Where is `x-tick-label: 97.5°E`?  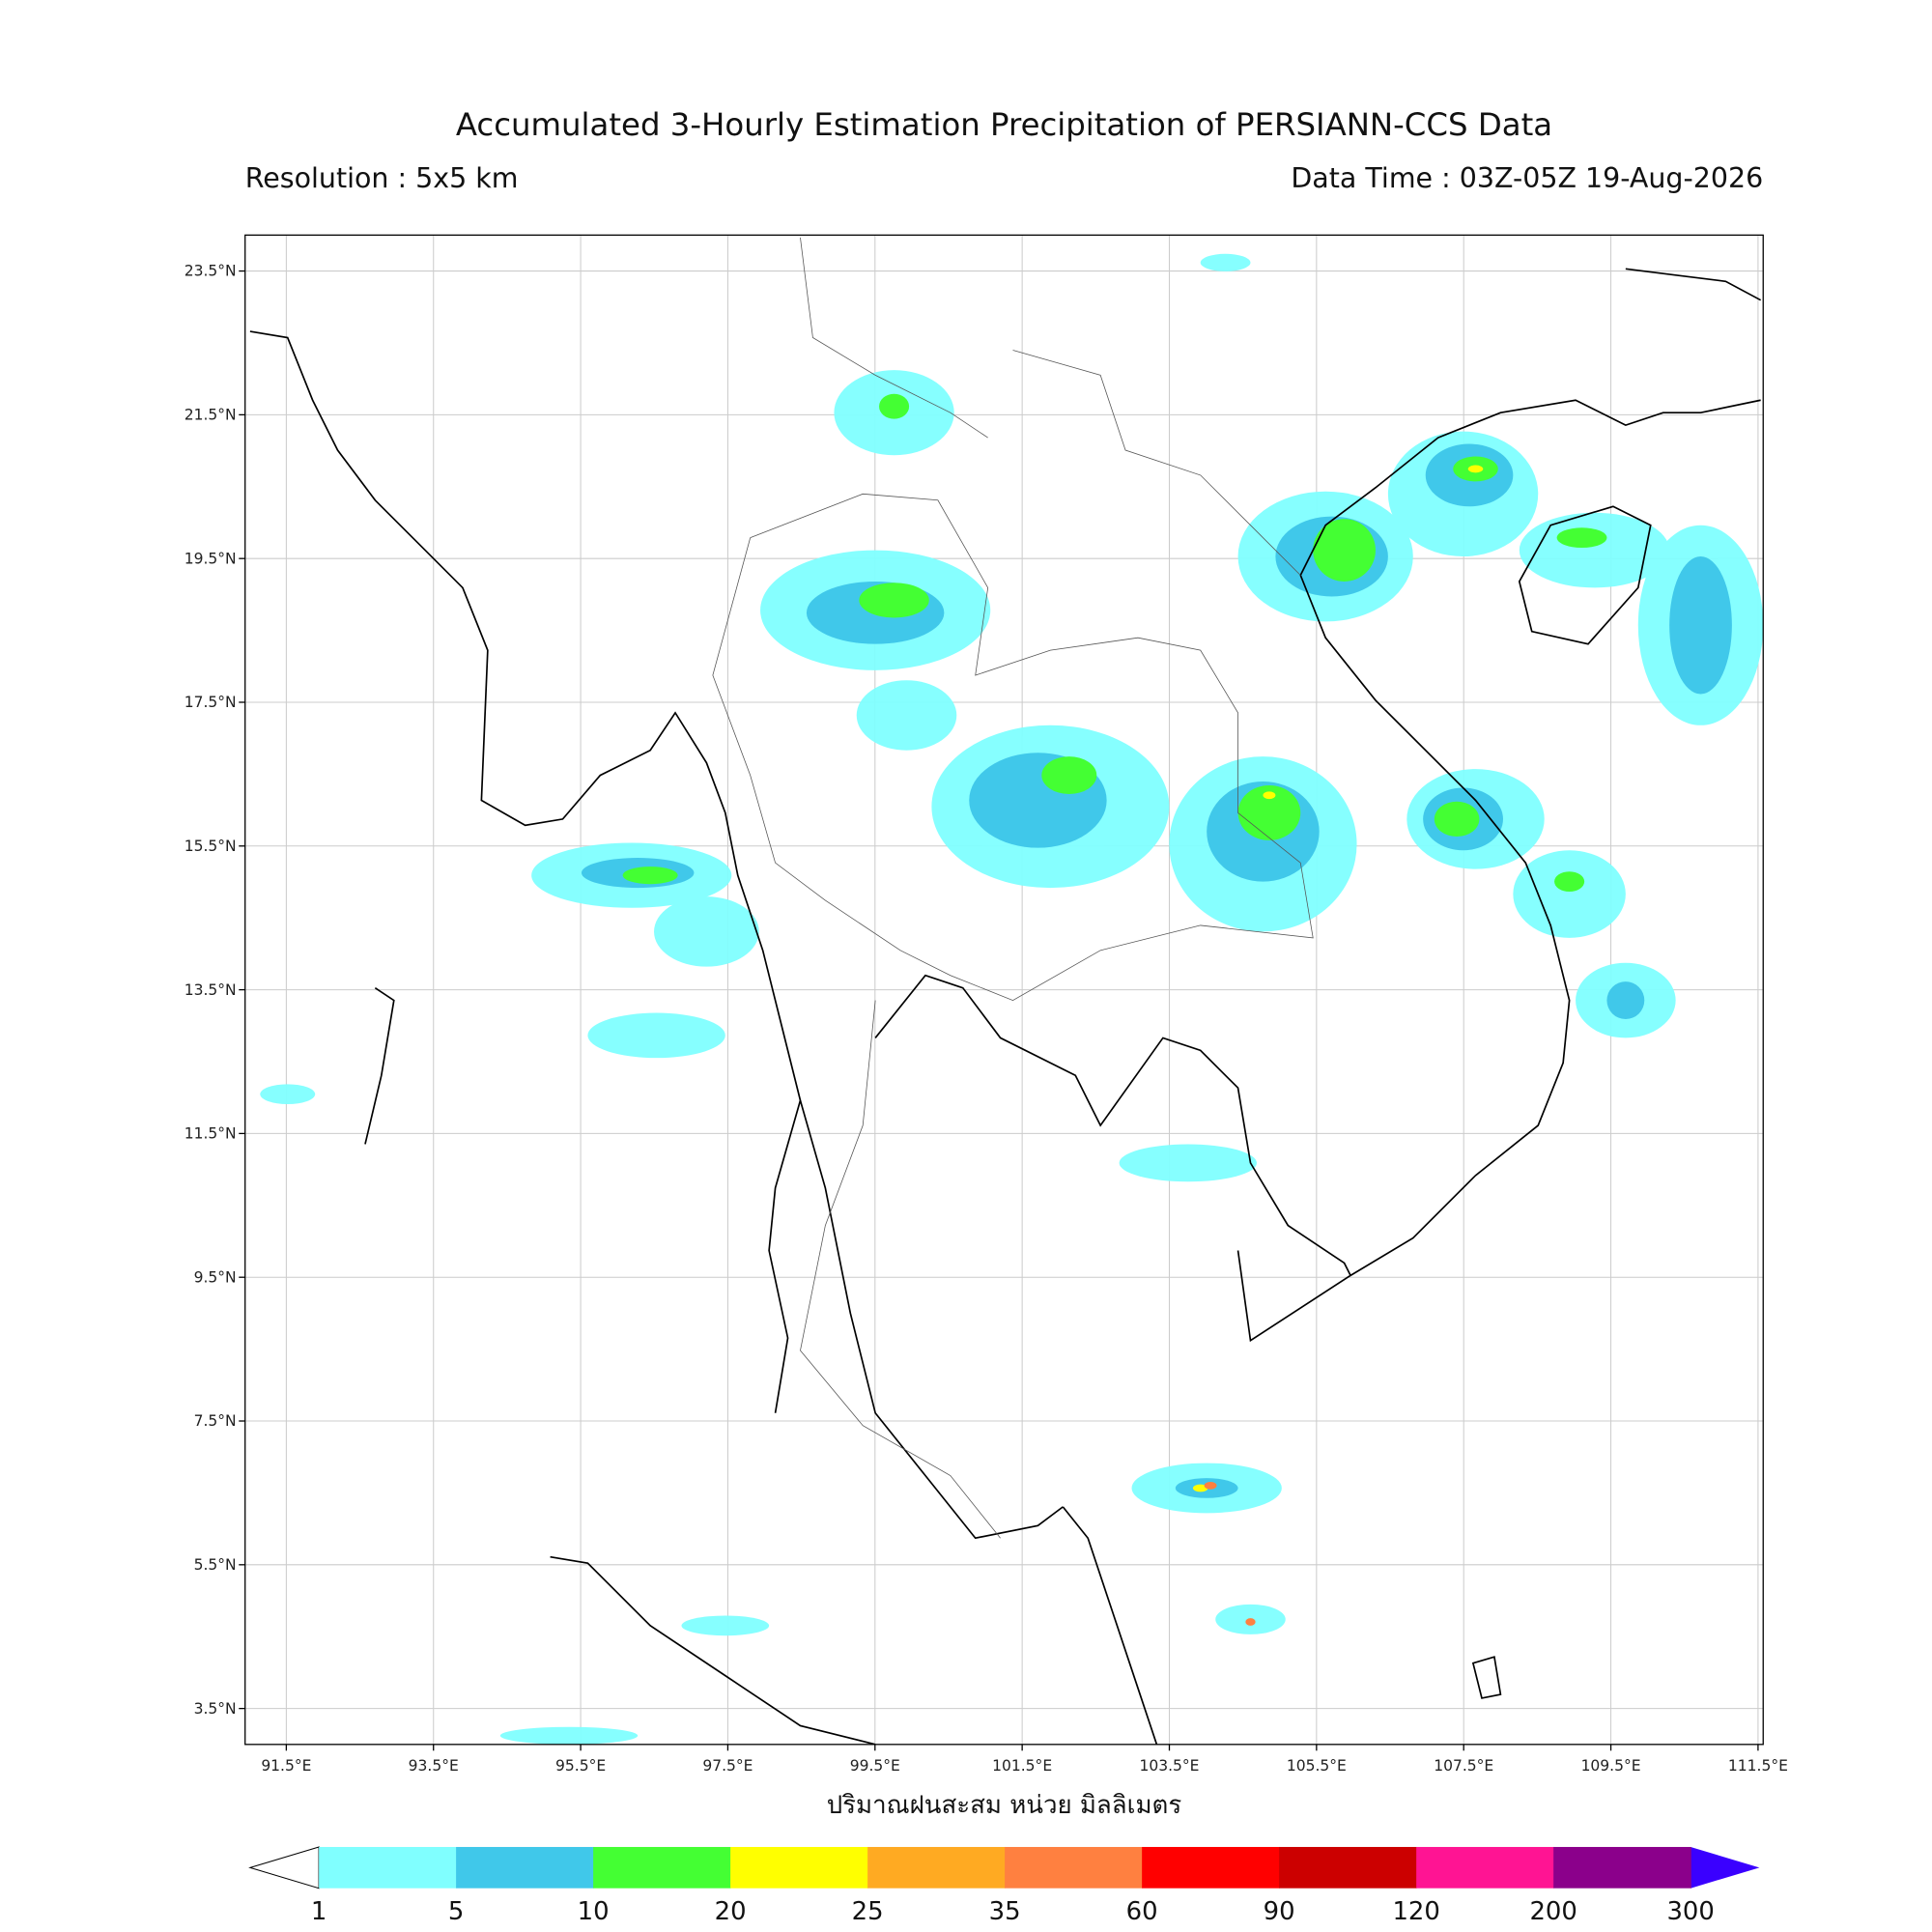
x-tick-label: 97.5°E is located at coordinates (727, 1766).